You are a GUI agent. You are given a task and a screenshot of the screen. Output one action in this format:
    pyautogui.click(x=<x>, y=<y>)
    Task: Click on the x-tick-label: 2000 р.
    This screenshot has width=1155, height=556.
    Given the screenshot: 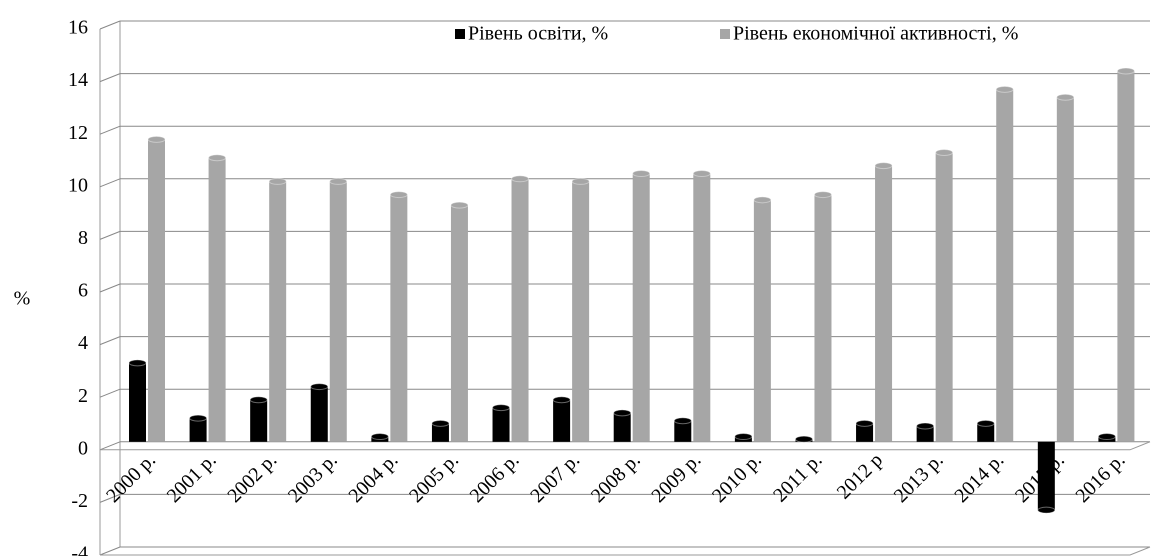 What is the action you would take?
    pyautogui.click(x=131, y=478)
    